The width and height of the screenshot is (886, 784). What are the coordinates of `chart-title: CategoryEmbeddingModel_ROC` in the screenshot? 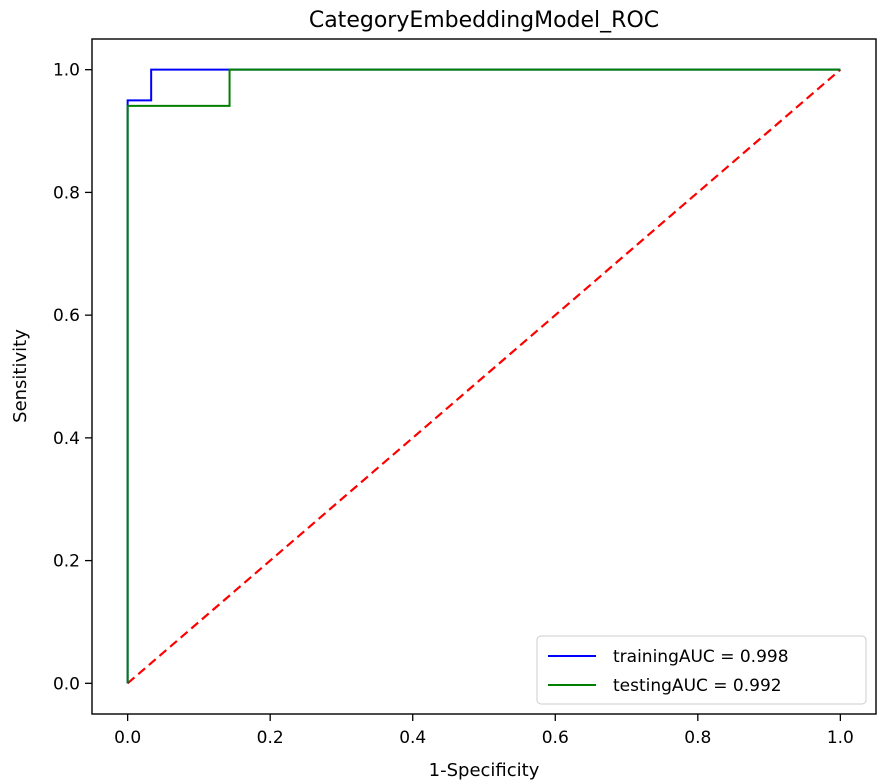 It's located at (484, 20).